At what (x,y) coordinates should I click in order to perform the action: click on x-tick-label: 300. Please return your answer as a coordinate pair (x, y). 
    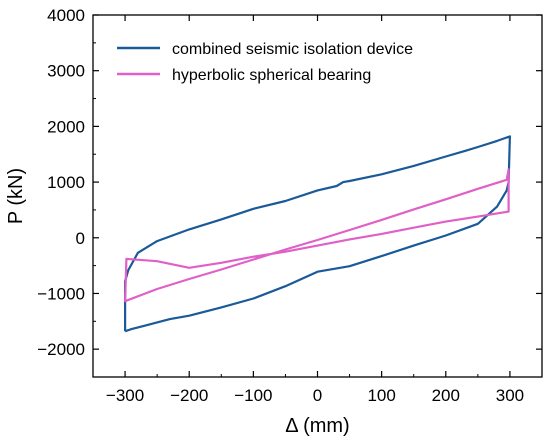
    Looking at the image, I should click on (510, 395).